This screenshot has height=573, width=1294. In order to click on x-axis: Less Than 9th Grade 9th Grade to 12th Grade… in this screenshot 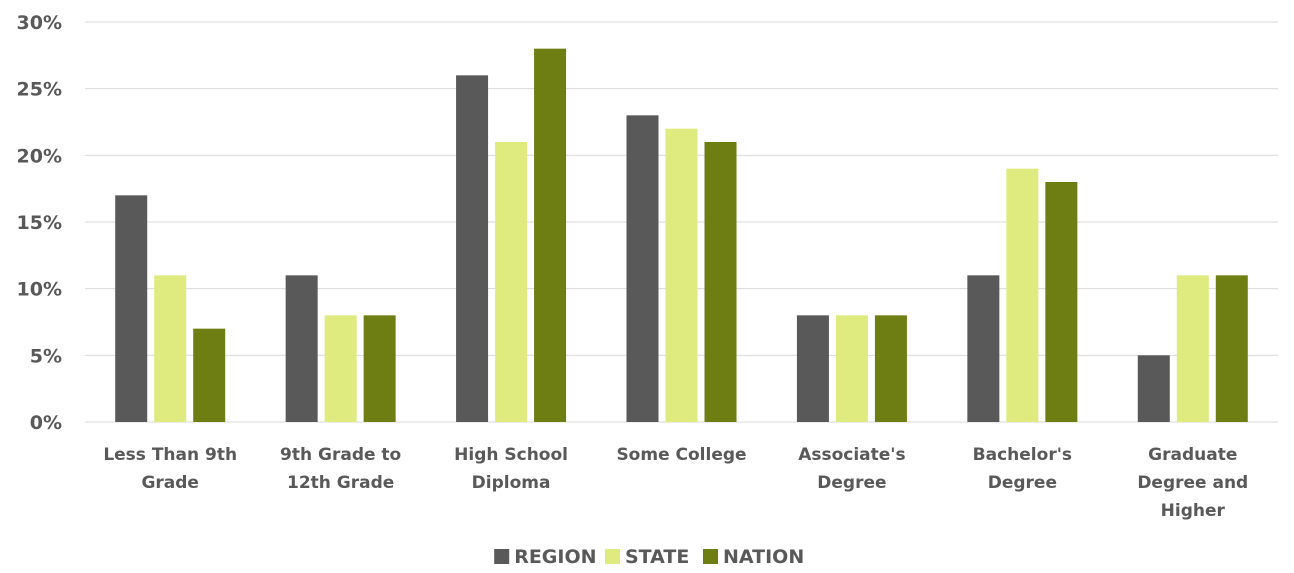, I will do `click(675, 483)`.